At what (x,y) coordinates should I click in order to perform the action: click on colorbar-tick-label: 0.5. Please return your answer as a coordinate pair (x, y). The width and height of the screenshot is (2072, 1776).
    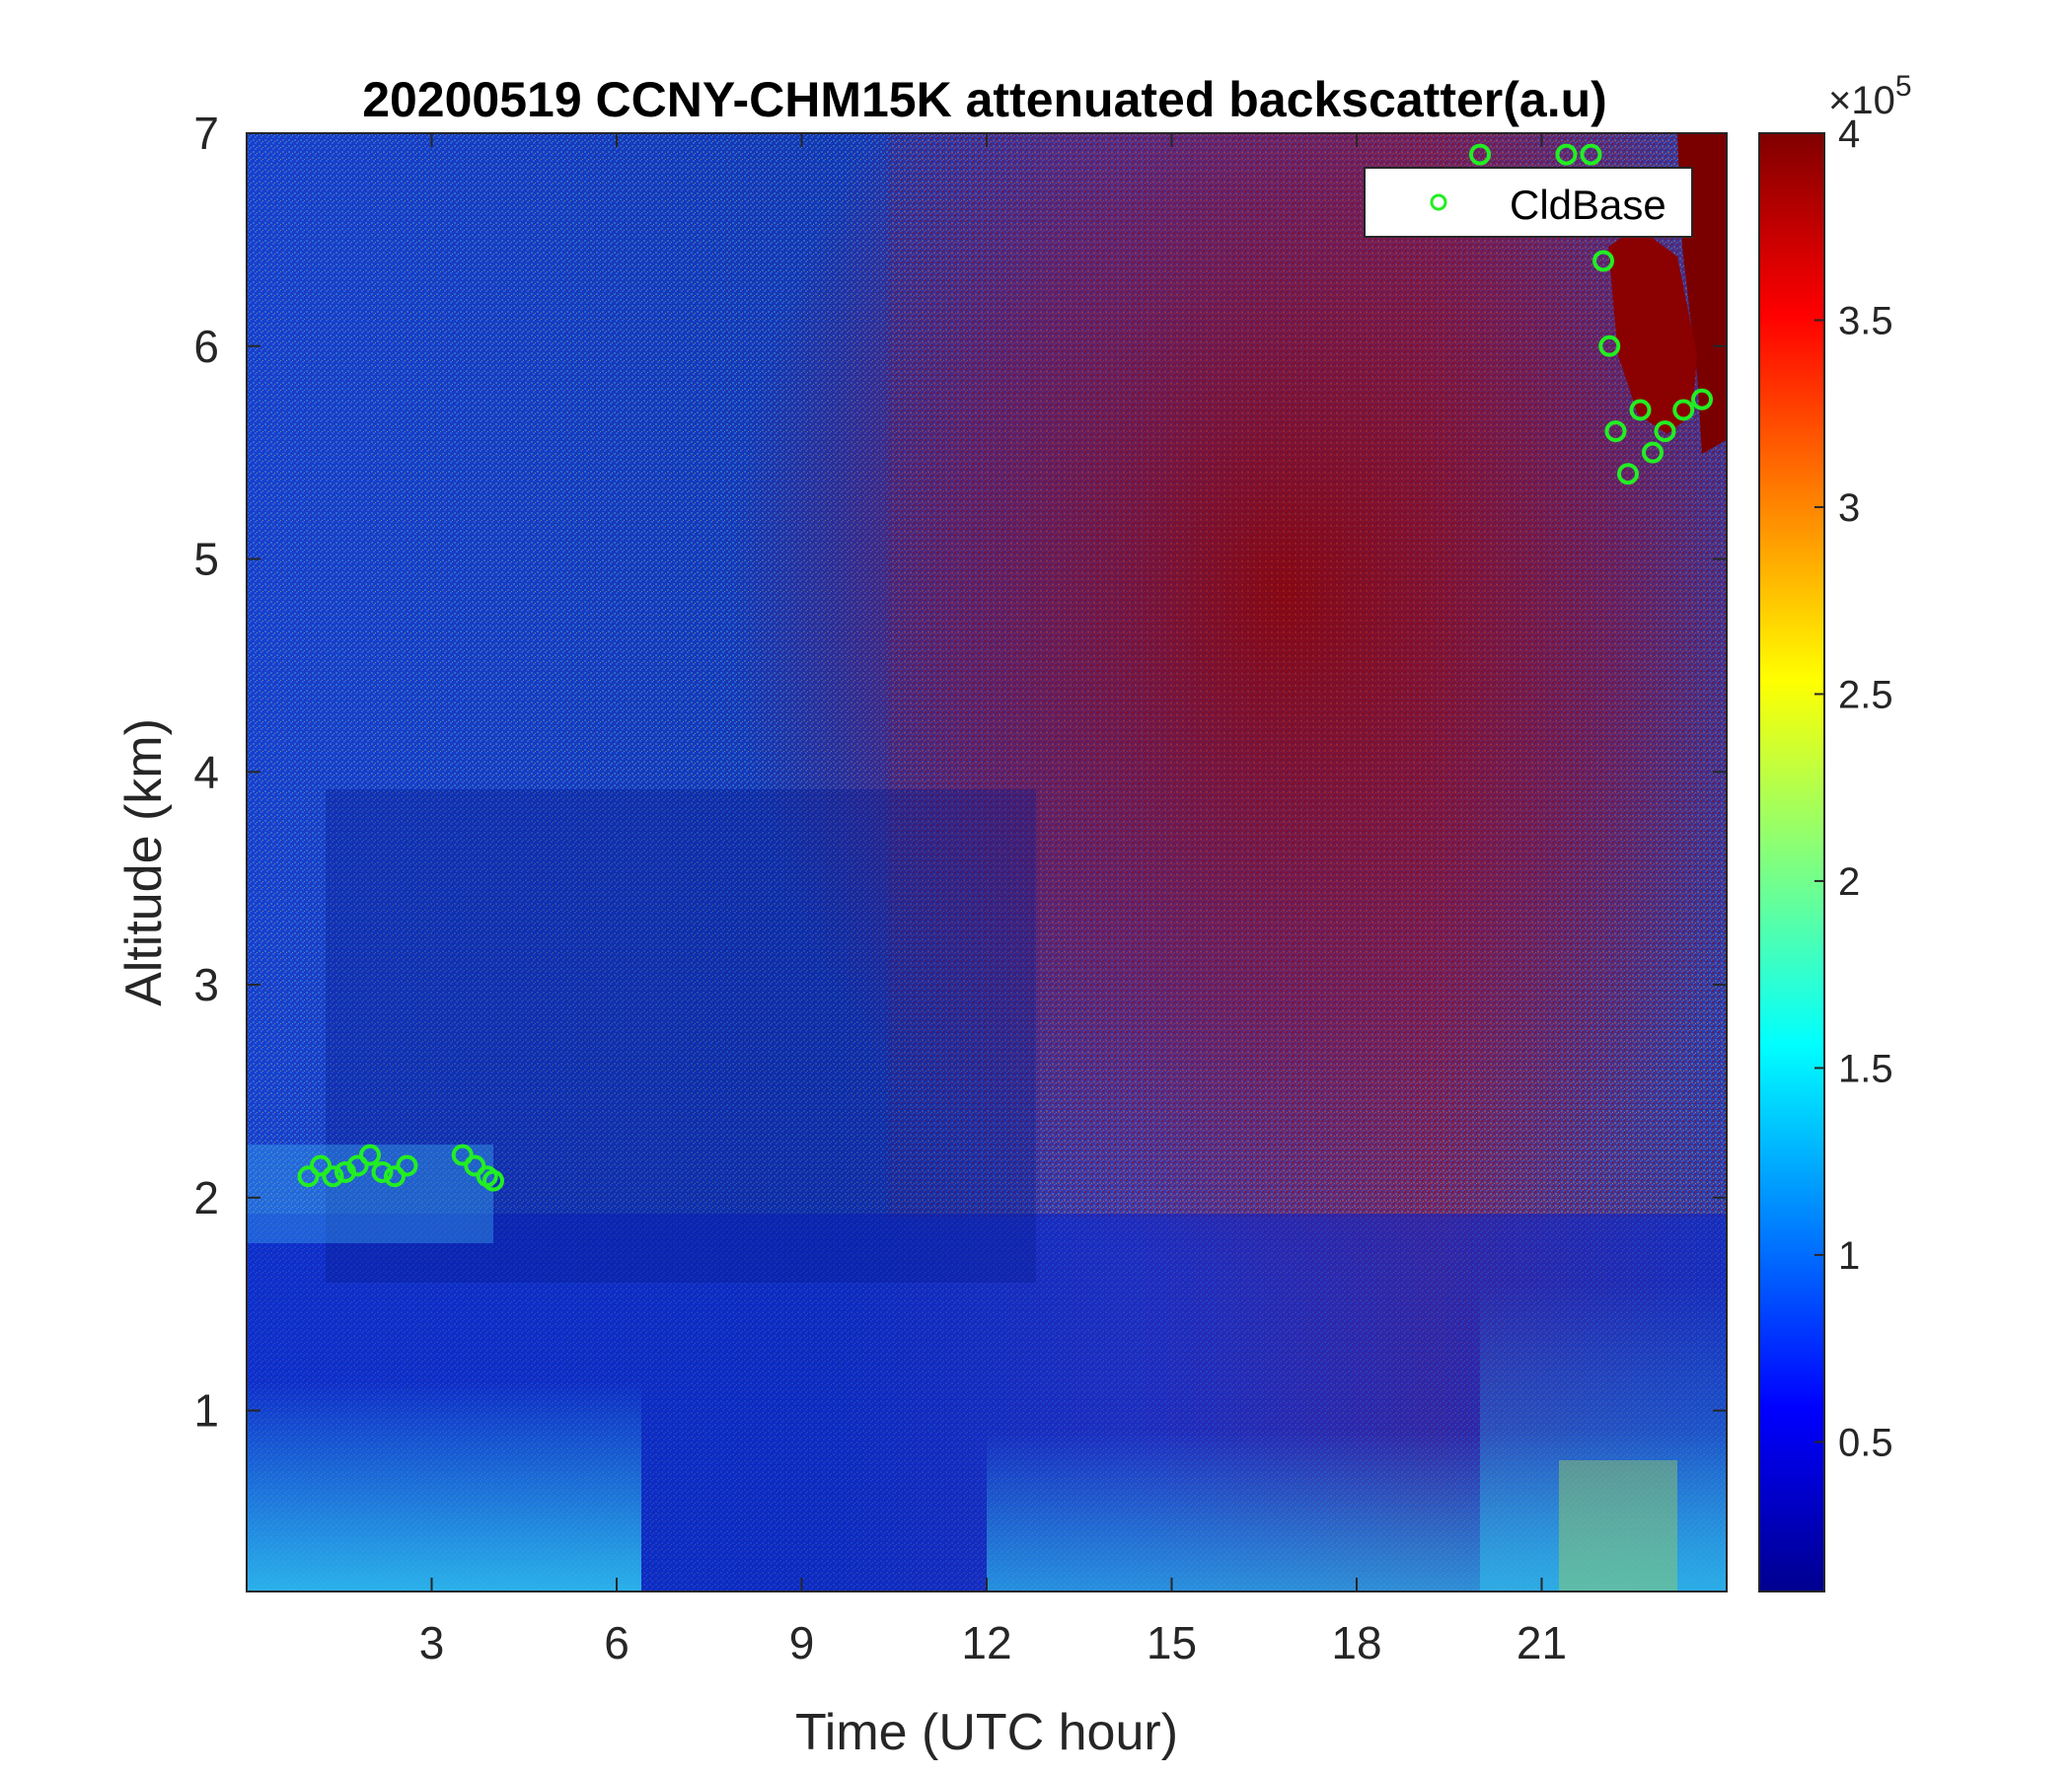
    Looking at the image, I should click on (1866, 1443).